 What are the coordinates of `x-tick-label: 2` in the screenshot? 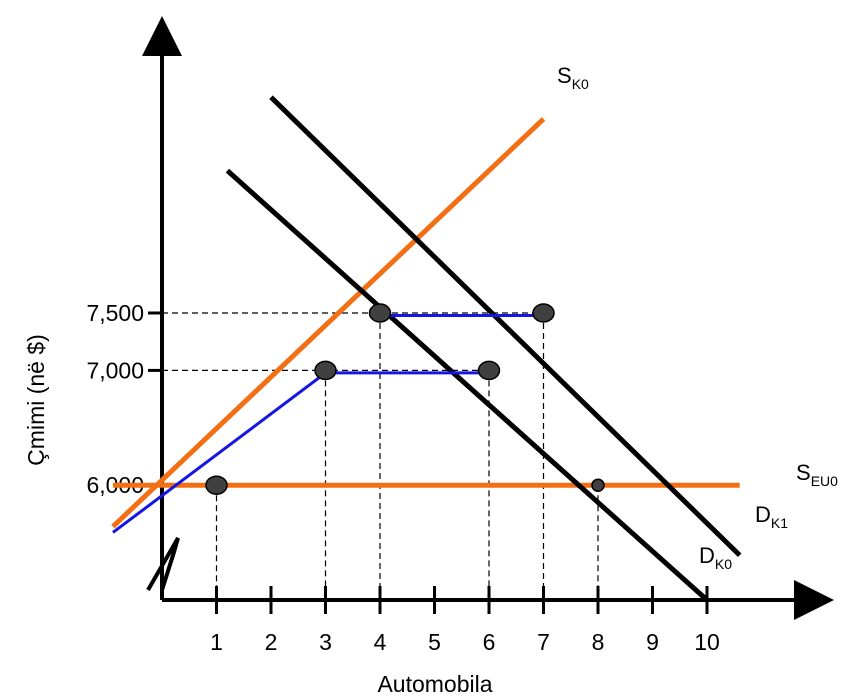 It's located at (271, 642).